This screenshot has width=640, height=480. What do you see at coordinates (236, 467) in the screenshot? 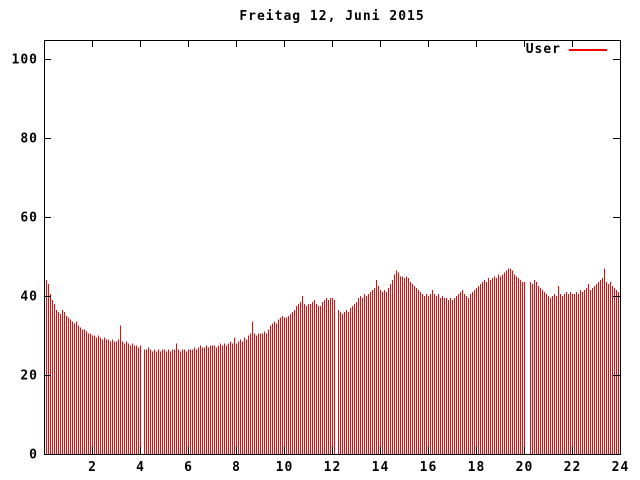
I see `x-axis-tick-label: 8` at bounding box center [236, 467].